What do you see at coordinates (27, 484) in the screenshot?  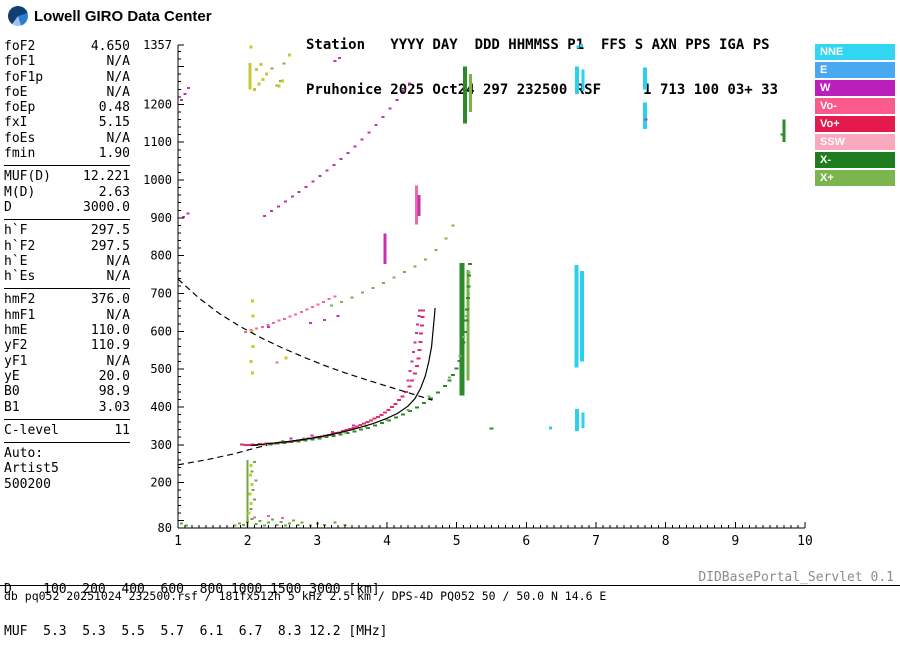 I see `auto-version: 500200` at bounding box center [27, 484].